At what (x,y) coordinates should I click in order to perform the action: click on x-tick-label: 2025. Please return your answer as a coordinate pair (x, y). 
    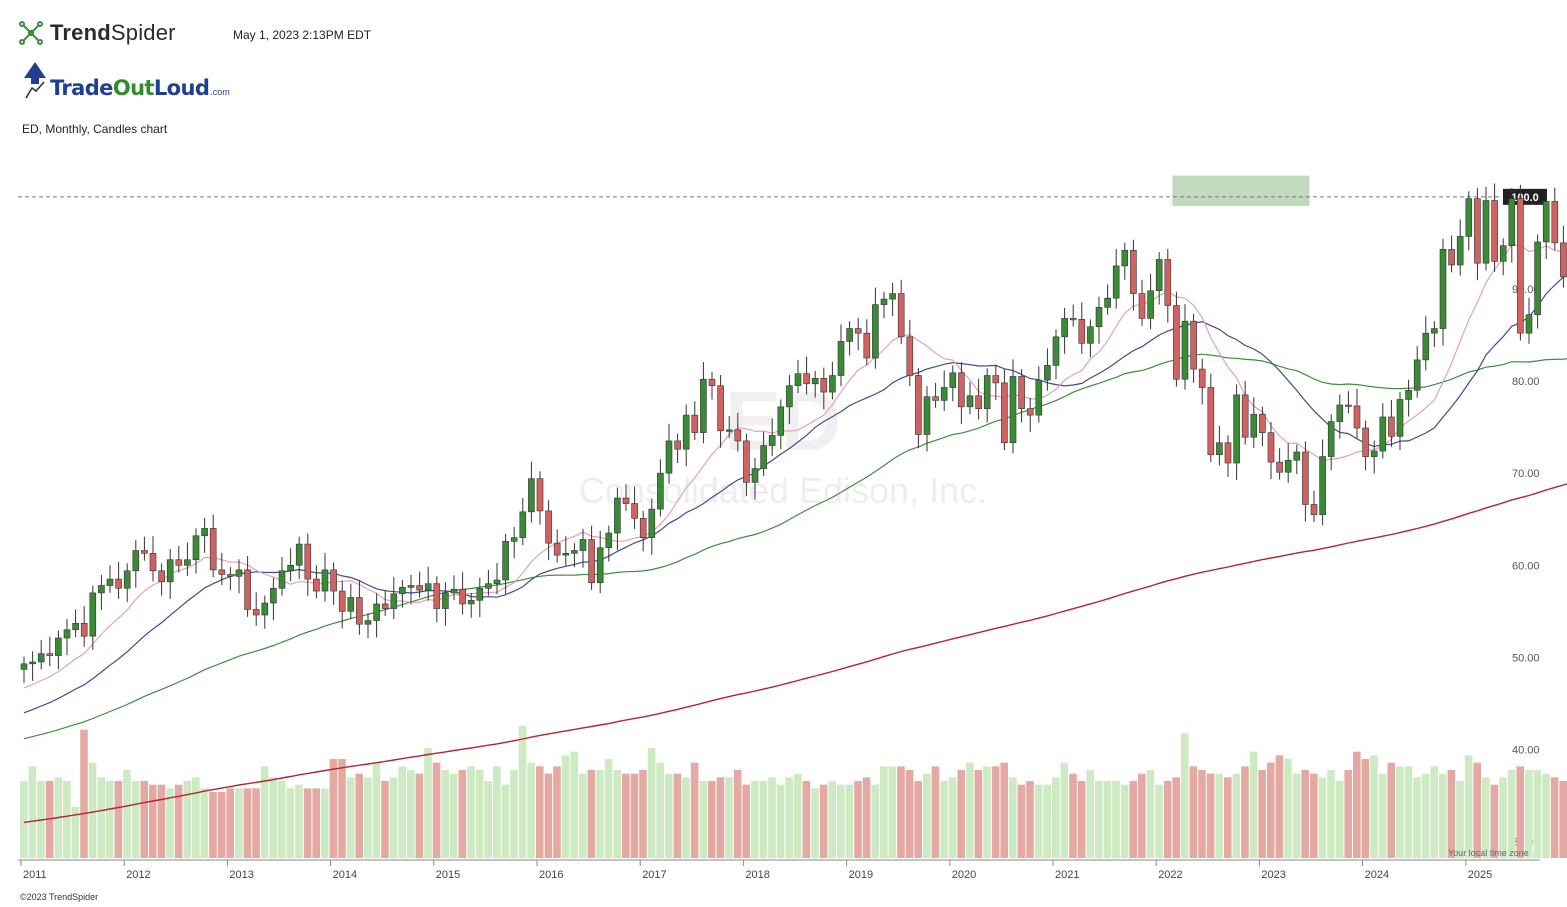
    Looking at the image, I should click on (1480, 875).